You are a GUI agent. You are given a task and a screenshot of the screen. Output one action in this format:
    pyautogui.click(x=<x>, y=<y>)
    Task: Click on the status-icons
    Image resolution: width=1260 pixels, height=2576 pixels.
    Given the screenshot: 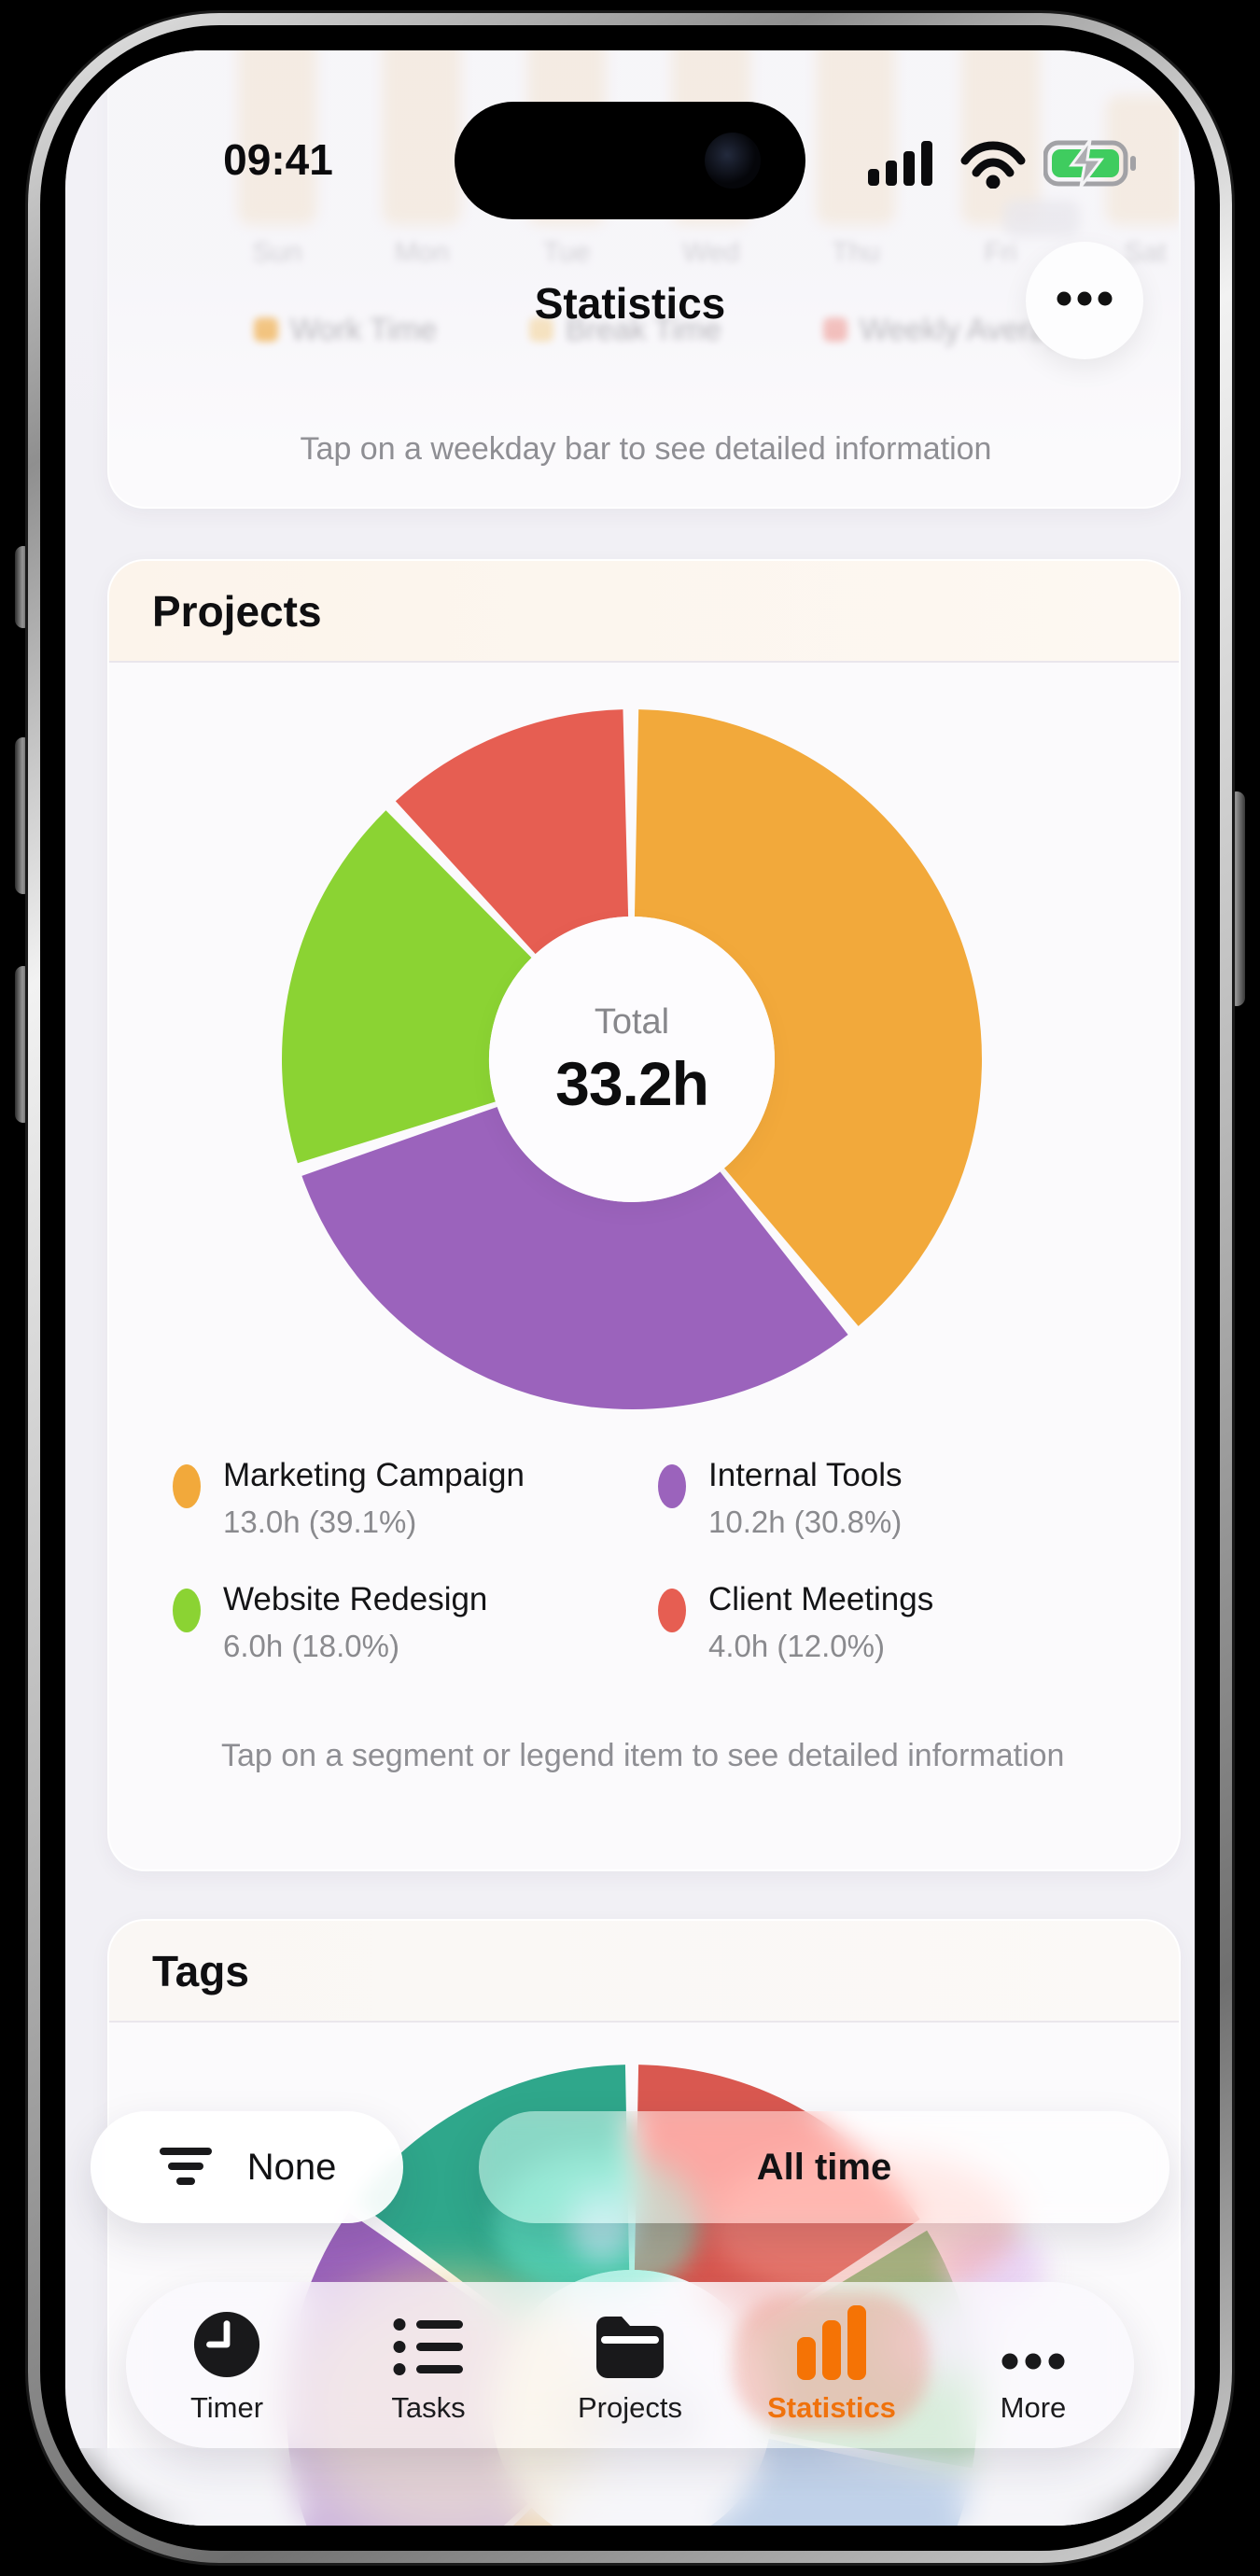 What is the action you would take?
    pyautogui.click(x=1002, y=165)
    